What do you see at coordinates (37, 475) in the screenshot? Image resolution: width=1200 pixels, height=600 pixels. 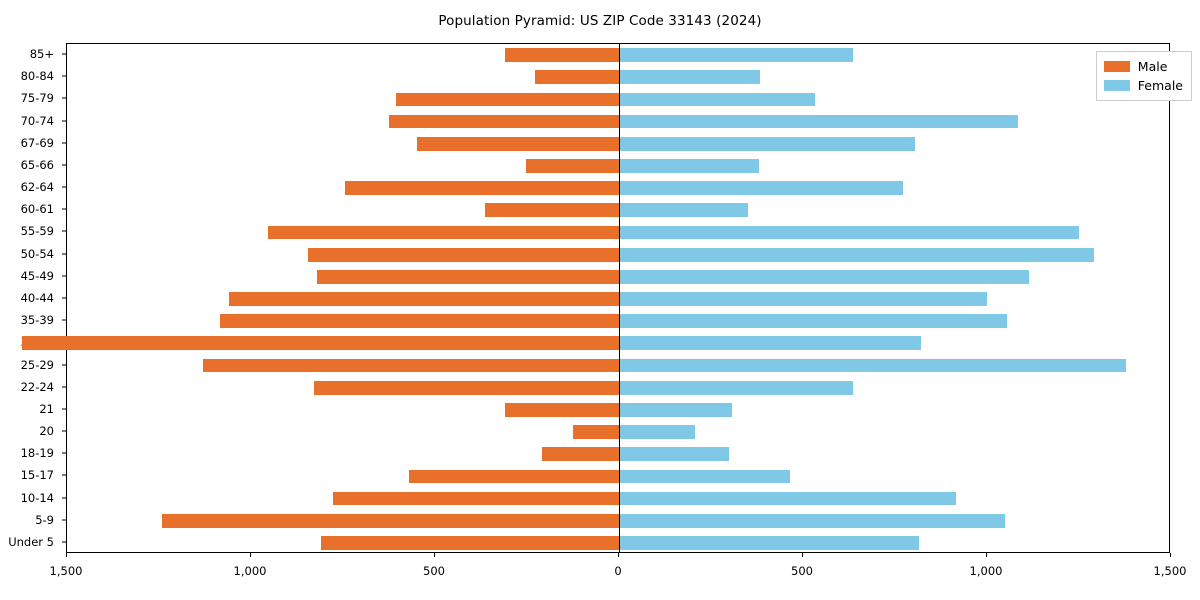 I see `y-tick-label: 15-17` at bounding box center [37, 475].